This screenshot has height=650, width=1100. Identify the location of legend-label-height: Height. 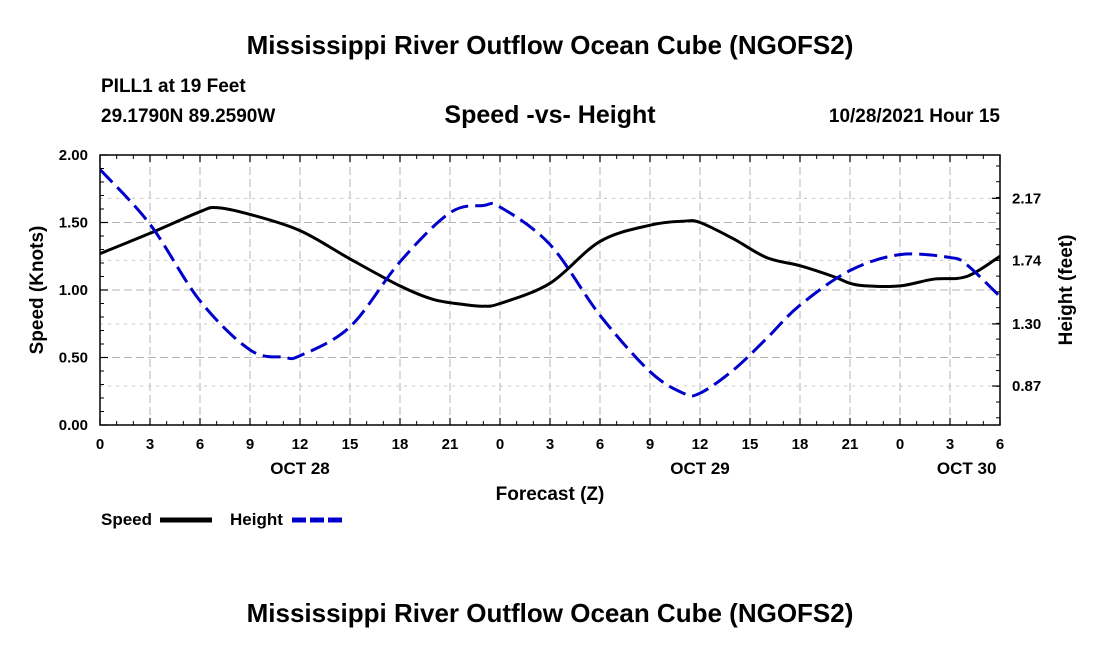
(256, 519).